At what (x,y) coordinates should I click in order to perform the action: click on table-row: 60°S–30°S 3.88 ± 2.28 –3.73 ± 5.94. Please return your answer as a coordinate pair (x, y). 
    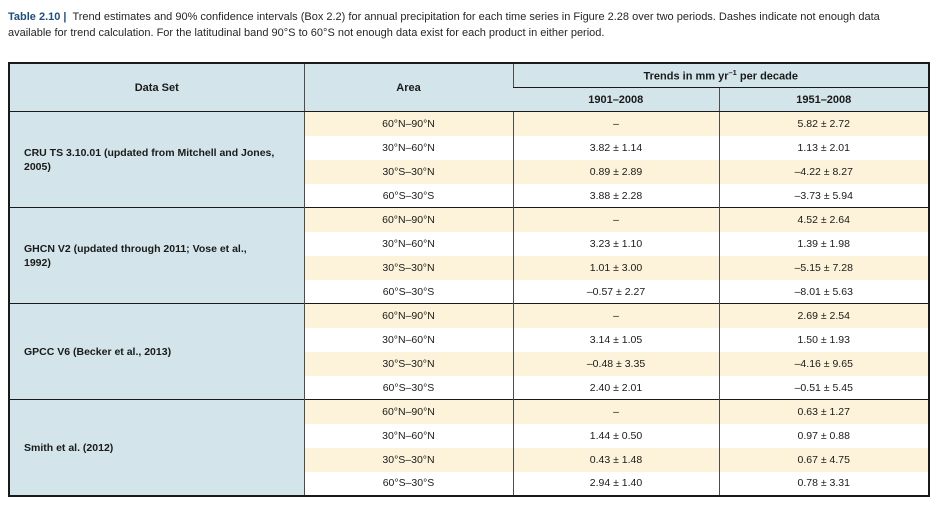
    Looking at the image, I should click on (469, 195).